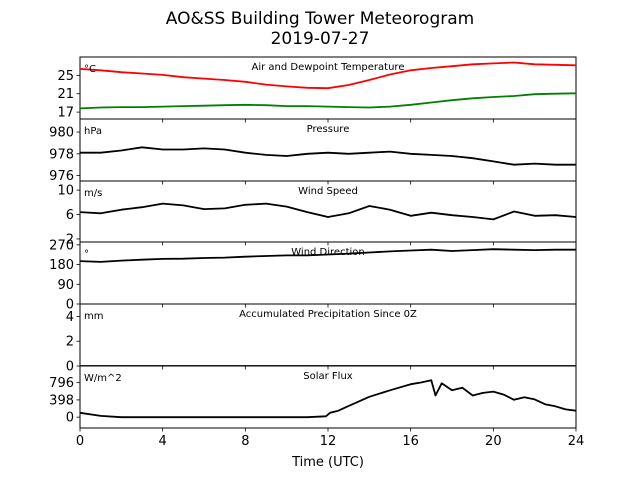 The height and width of the screenshot is (480, 640). I want to click on panel-unit: °, so click(86, 254).